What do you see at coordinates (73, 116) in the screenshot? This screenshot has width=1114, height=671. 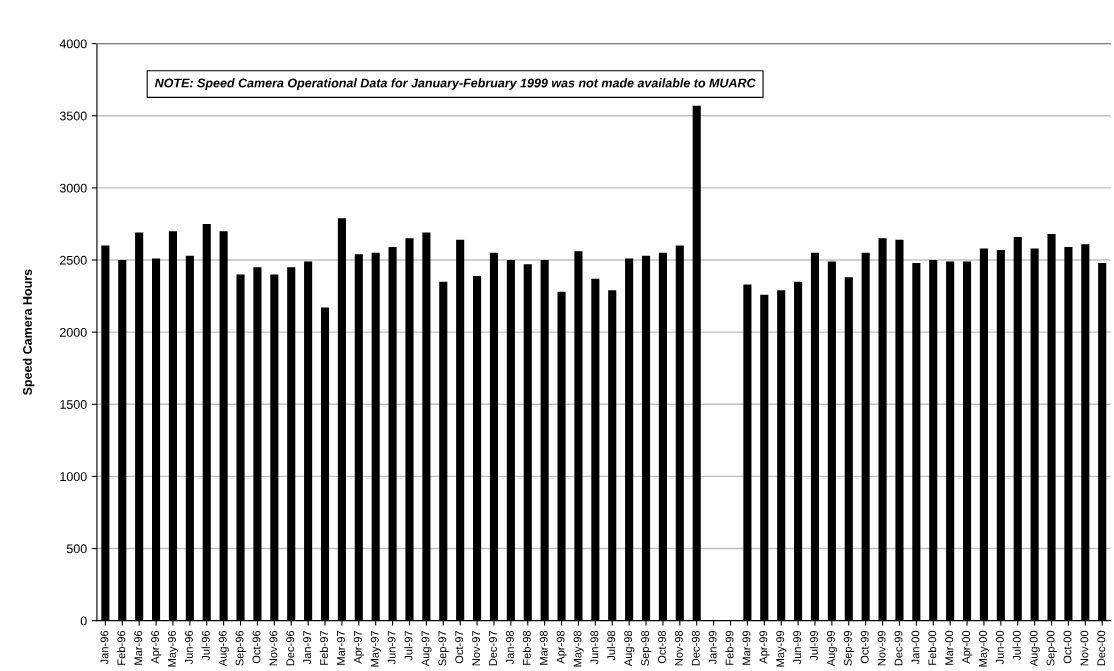 I see `y-tick-label: 3500` at bounding box center [73, 116].